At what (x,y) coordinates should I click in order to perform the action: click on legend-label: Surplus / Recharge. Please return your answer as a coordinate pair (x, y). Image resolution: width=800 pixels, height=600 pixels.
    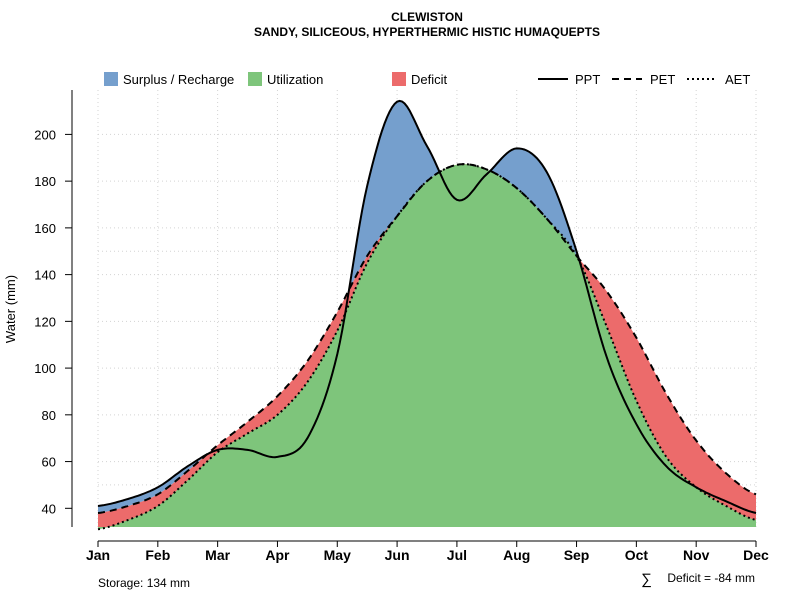
    Looking at the image, I should click on (178, 79).